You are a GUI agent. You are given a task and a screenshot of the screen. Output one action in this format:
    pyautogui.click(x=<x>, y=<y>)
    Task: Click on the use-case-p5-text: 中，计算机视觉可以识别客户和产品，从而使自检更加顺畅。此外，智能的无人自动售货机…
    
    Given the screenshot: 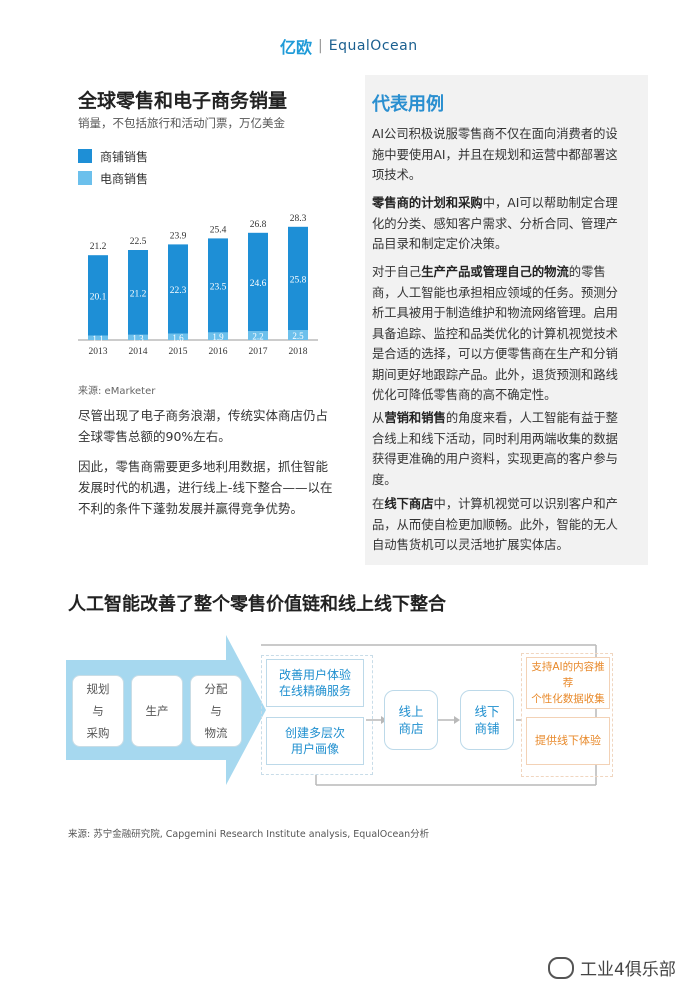 What is the action you would take?
    pyautogui.click(x=495, y=524)
    